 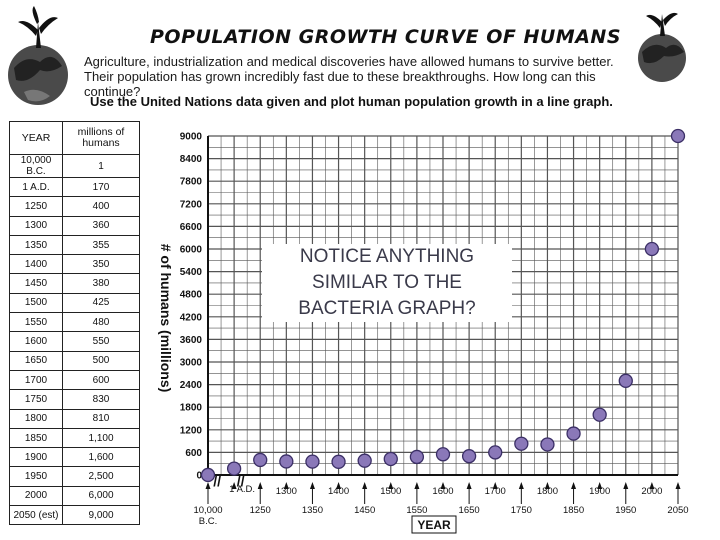 I want to click on y-tick-label: 0, so click(x=199, y=476).